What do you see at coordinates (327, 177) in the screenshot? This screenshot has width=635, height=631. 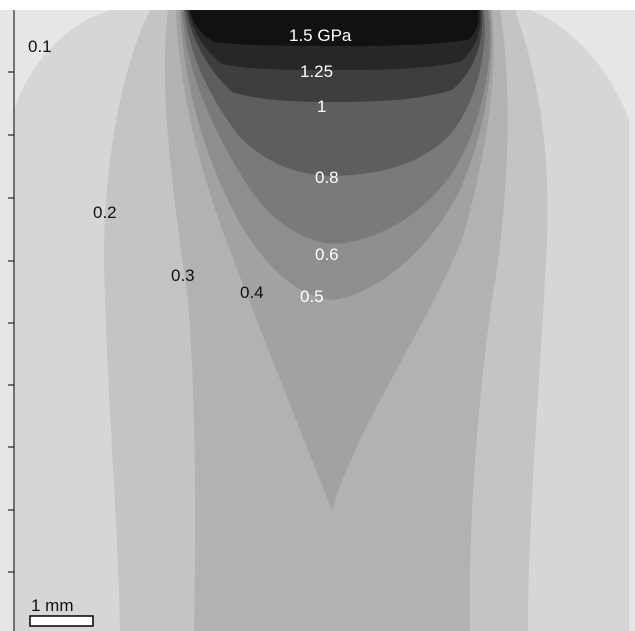 I see `contour-label-0-8: 0.8` at bounding box center [327, 177].